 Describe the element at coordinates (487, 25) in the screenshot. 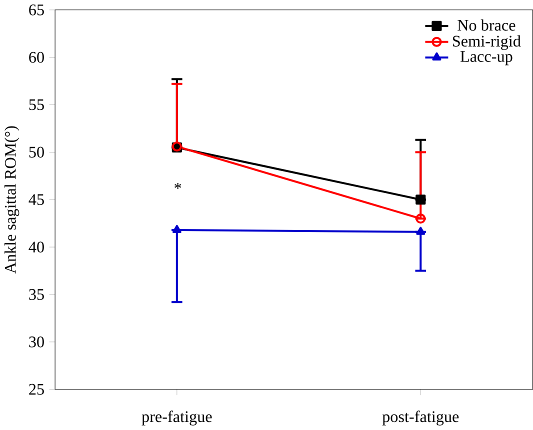

I see `legend-label: No brace` at that location.